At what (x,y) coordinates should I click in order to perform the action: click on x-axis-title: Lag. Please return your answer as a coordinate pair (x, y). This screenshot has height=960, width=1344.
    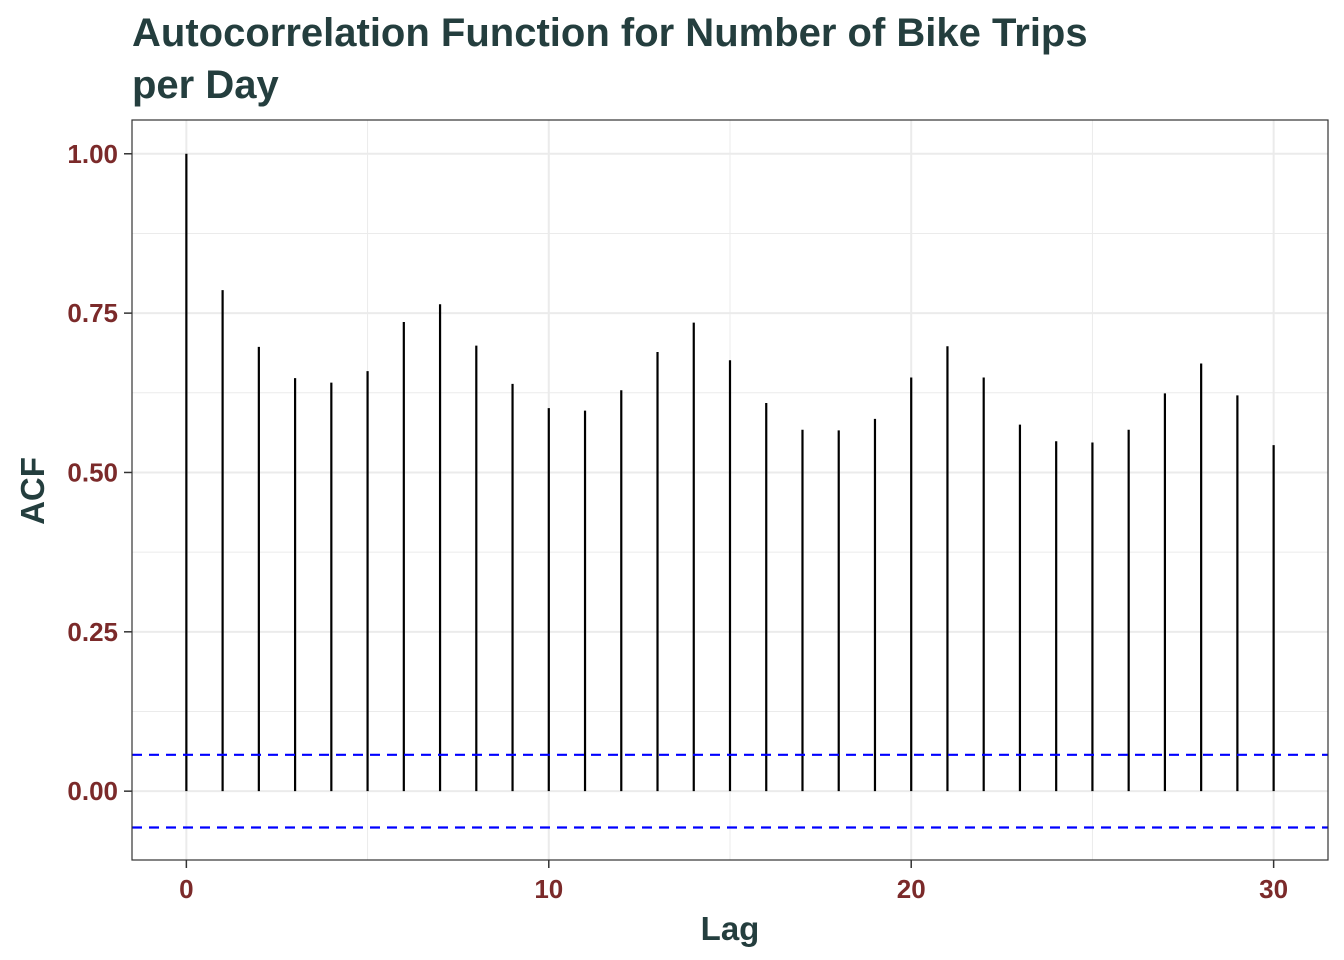
    Looking at the image, I should click on (730, 928).